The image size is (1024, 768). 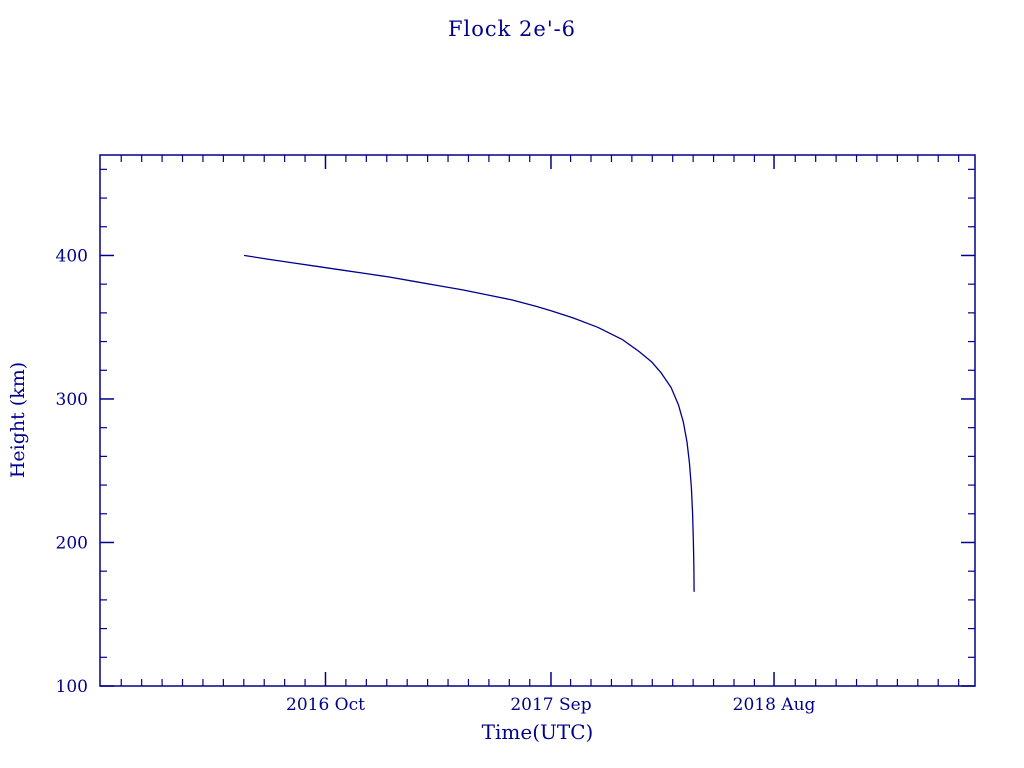 What do you see at coordinates (537, 732) in the screenshot?
I see `x-axis-label: Time(UTC)` at bounding box center [537, 732].